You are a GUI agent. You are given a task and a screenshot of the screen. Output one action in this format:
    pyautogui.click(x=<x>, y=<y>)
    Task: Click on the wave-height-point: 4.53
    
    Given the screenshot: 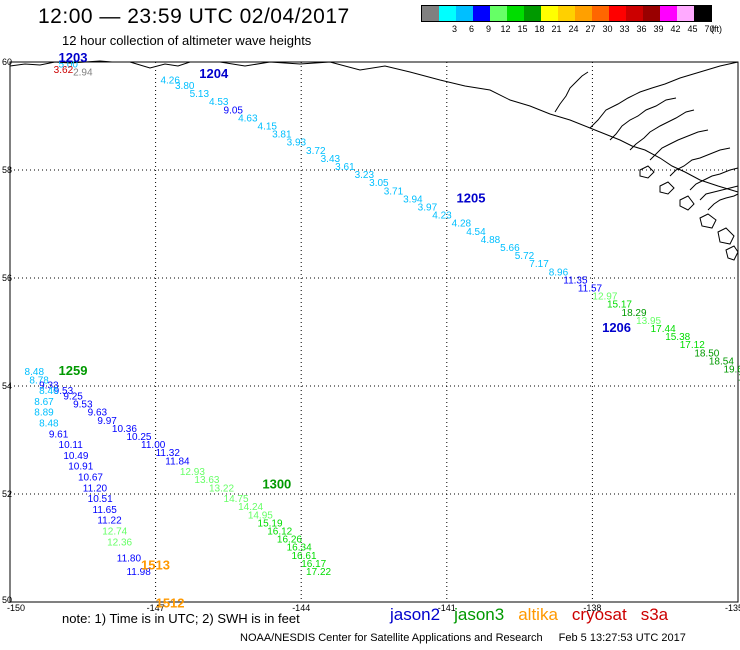 What is the action you would take?
    pyautogui.click(x=219, y=102)
    